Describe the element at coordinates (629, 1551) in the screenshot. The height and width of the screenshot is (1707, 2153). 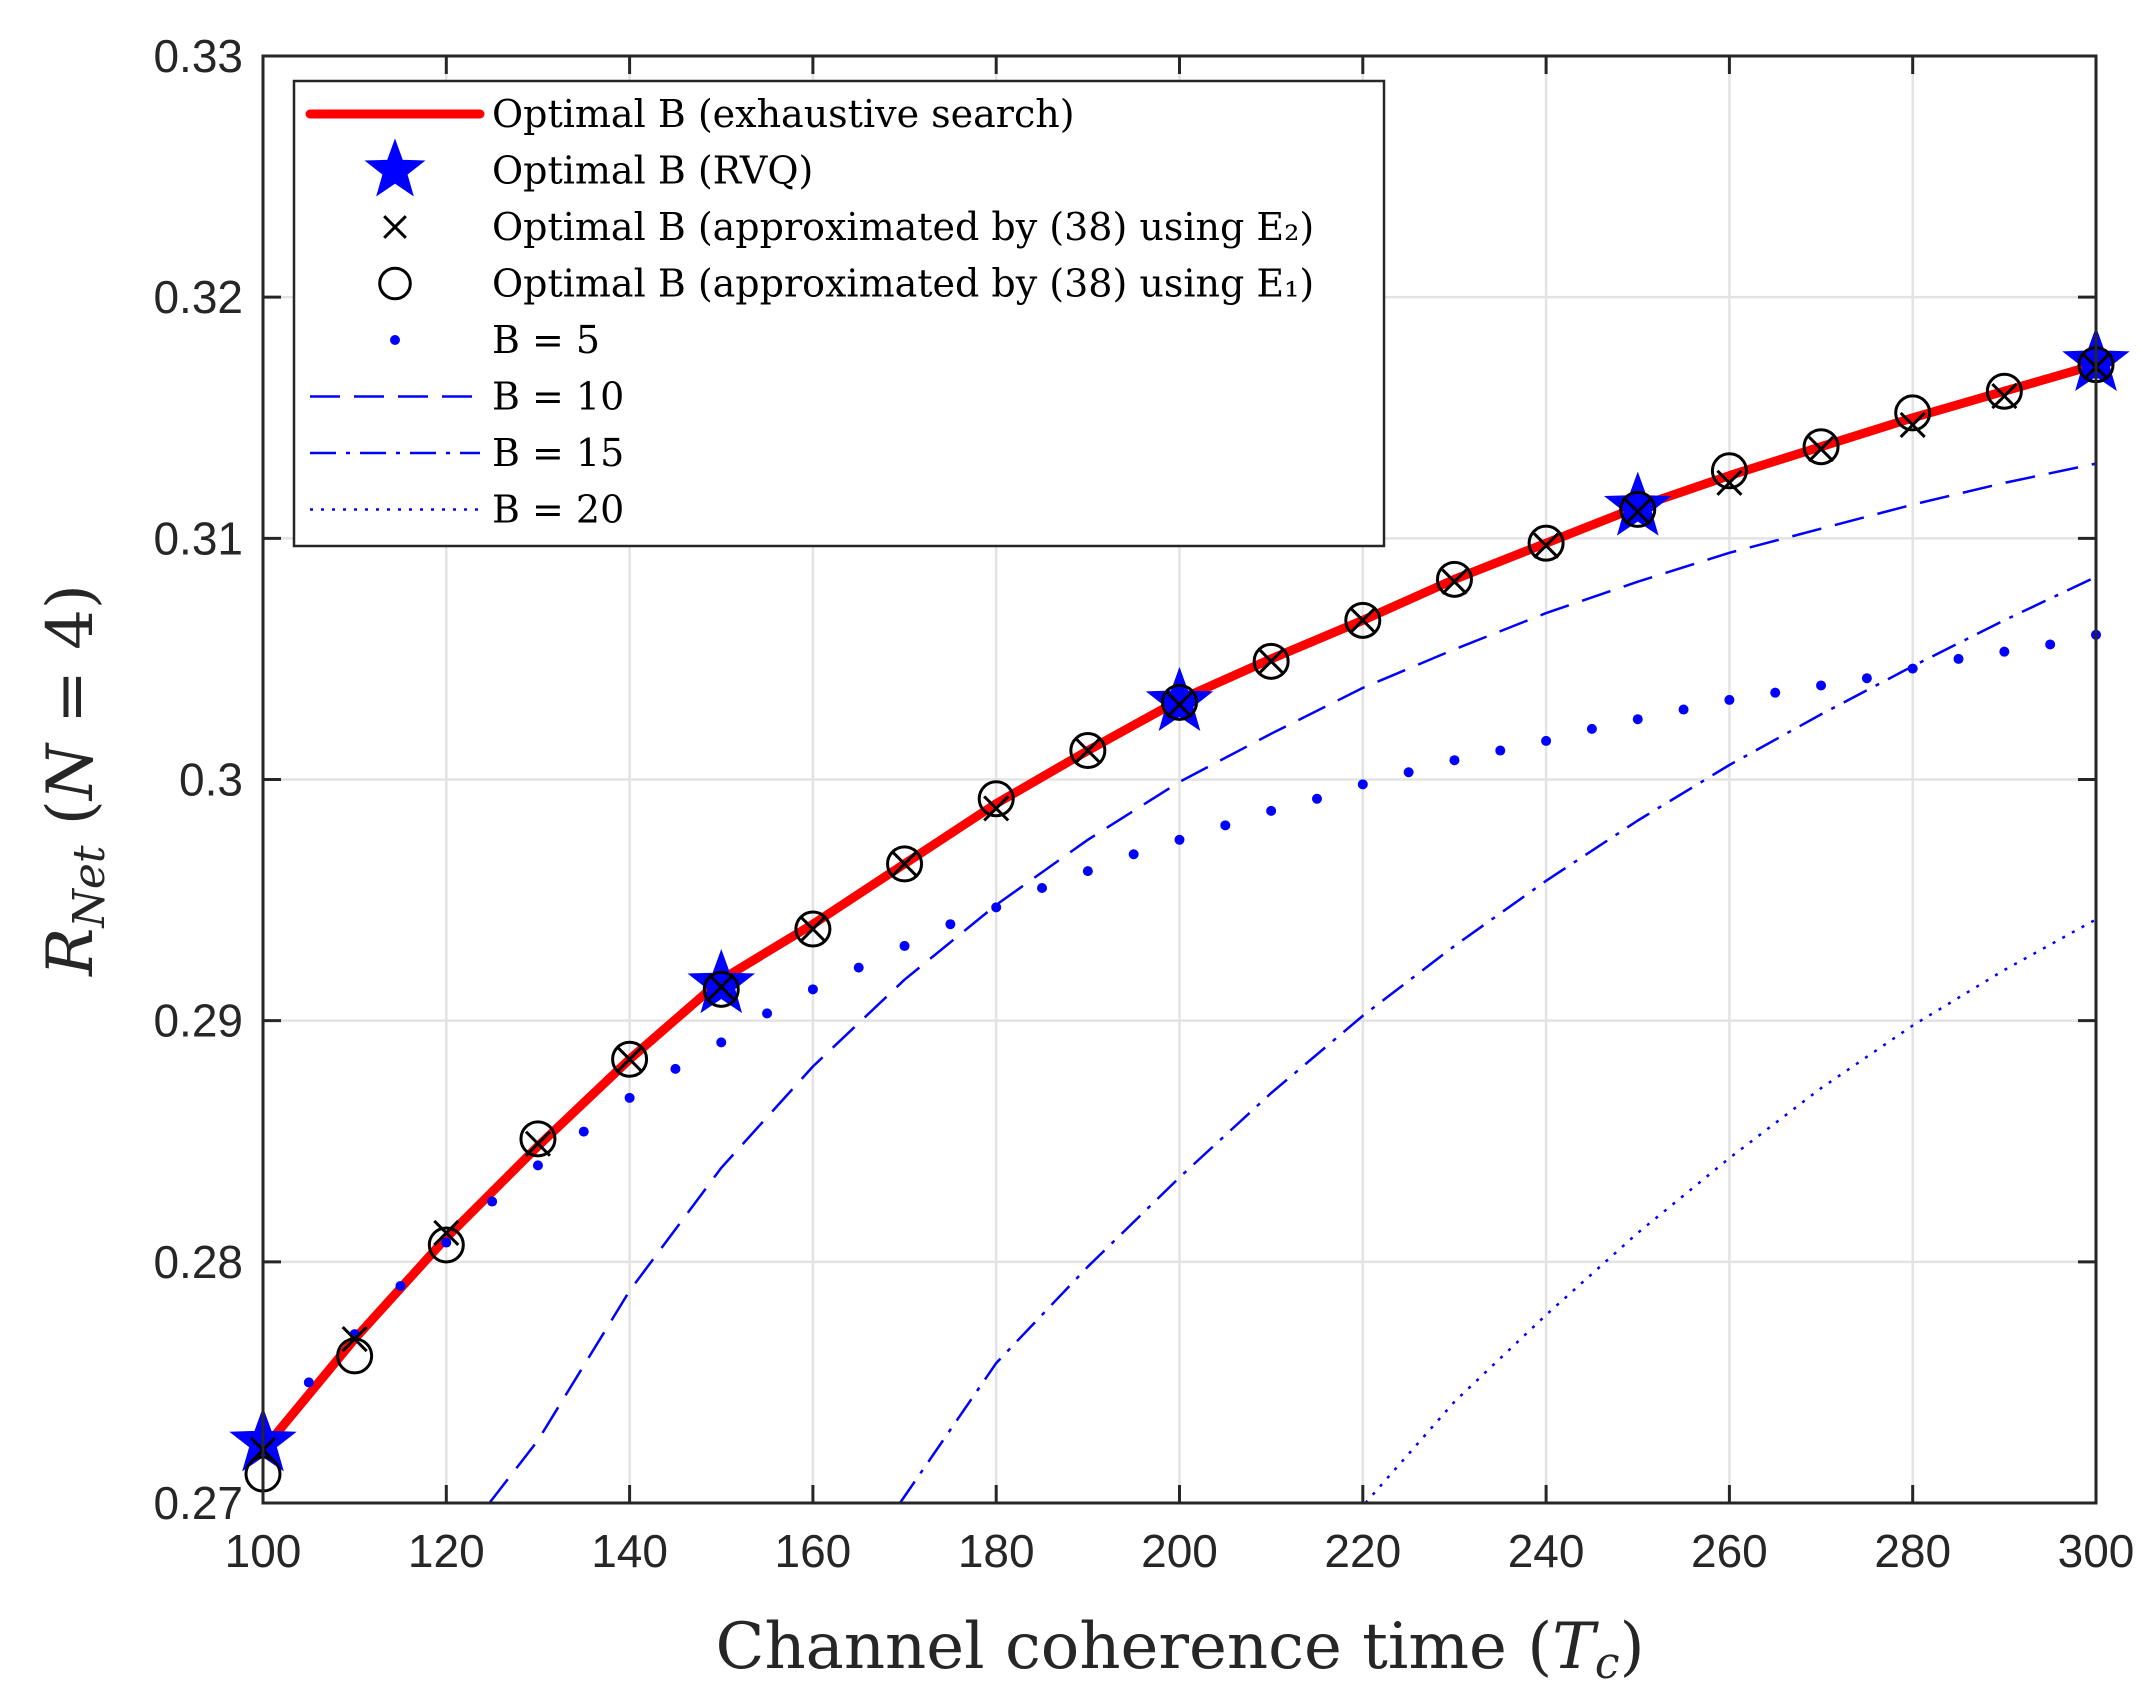
I see `x-tick-label: 140` at that location.